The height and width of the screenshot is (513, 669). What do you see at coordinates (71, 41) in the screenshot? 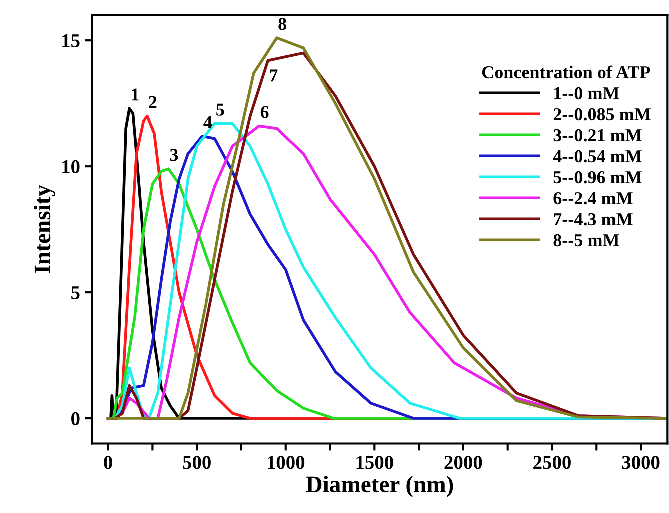
I see `y-tick-label: 15` at bounding box center [71, 41].